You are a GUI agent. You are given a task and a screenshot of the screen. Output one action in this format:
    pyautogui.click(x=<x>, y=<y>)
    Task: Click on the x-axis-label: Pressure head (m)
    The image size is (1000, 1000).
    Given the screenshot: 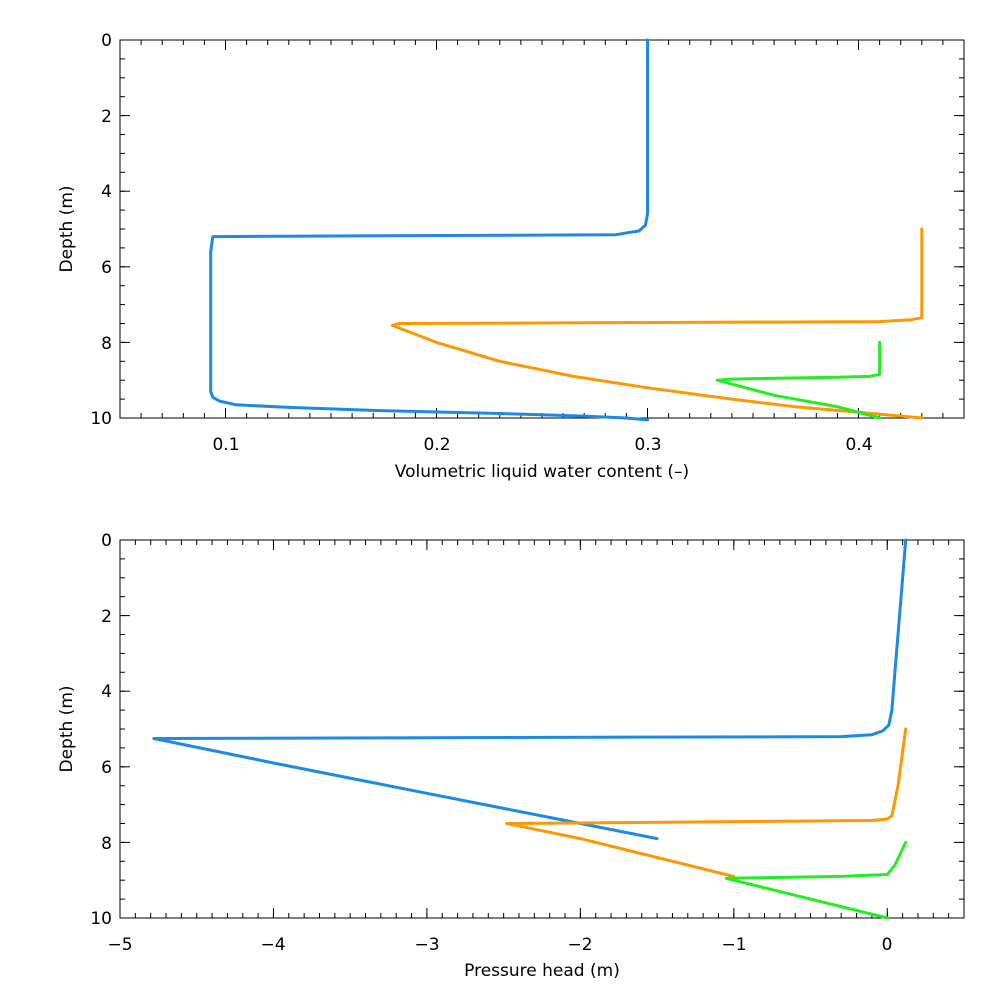 What is the action you would take?
    pyautogui.click(x=542, y=971)
    